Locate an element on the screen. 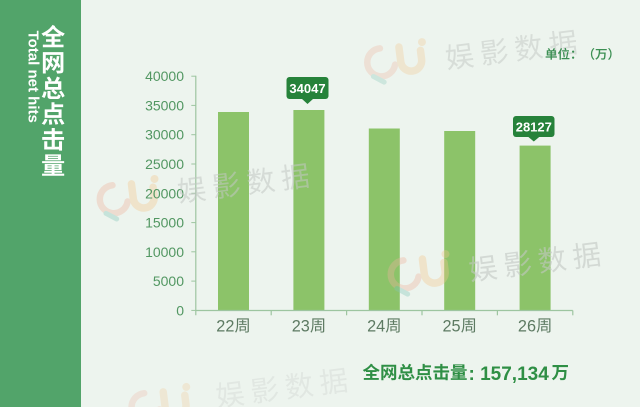 This screenshot has height=412, width=640. svg-text: 40000 is located at coordinates (164, 76).